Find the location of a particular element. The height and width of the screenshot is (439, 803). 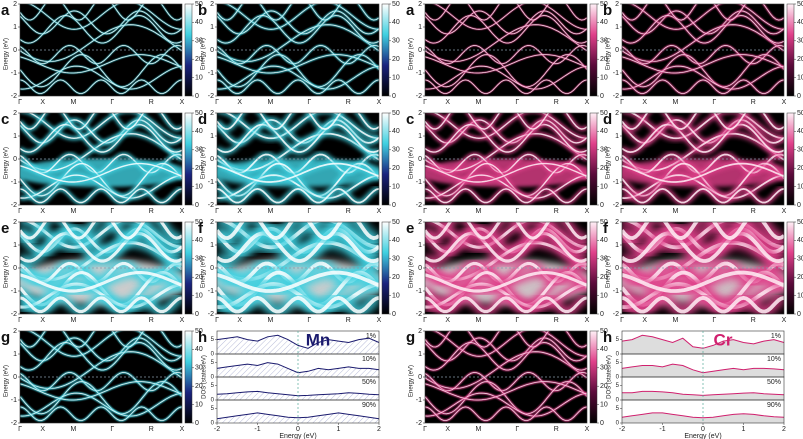

x-tick-label: 1 is located at coordinates (744, 429).